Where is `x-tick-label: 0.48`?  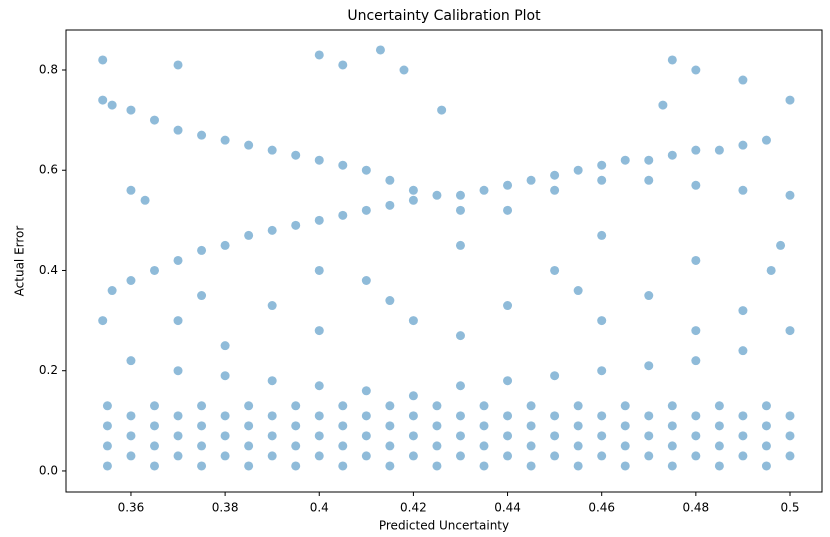
x-tick-label: 0.48 is located at coordinates (695, 508).